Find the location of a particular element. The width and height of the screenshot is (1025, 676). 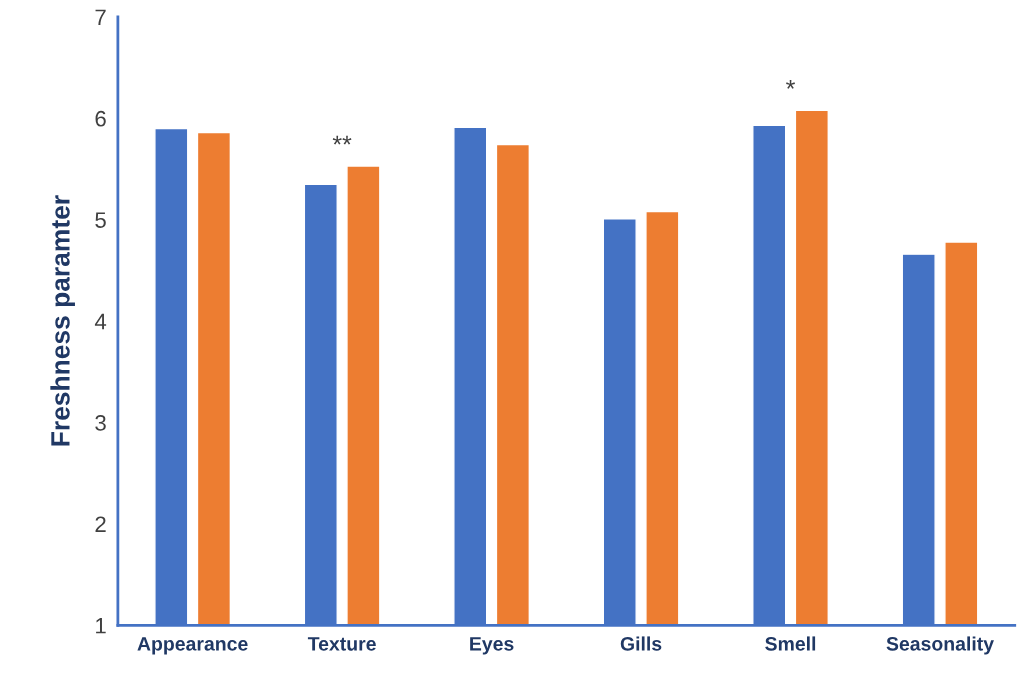

annotation: ** is located at coordinates (342, 140).